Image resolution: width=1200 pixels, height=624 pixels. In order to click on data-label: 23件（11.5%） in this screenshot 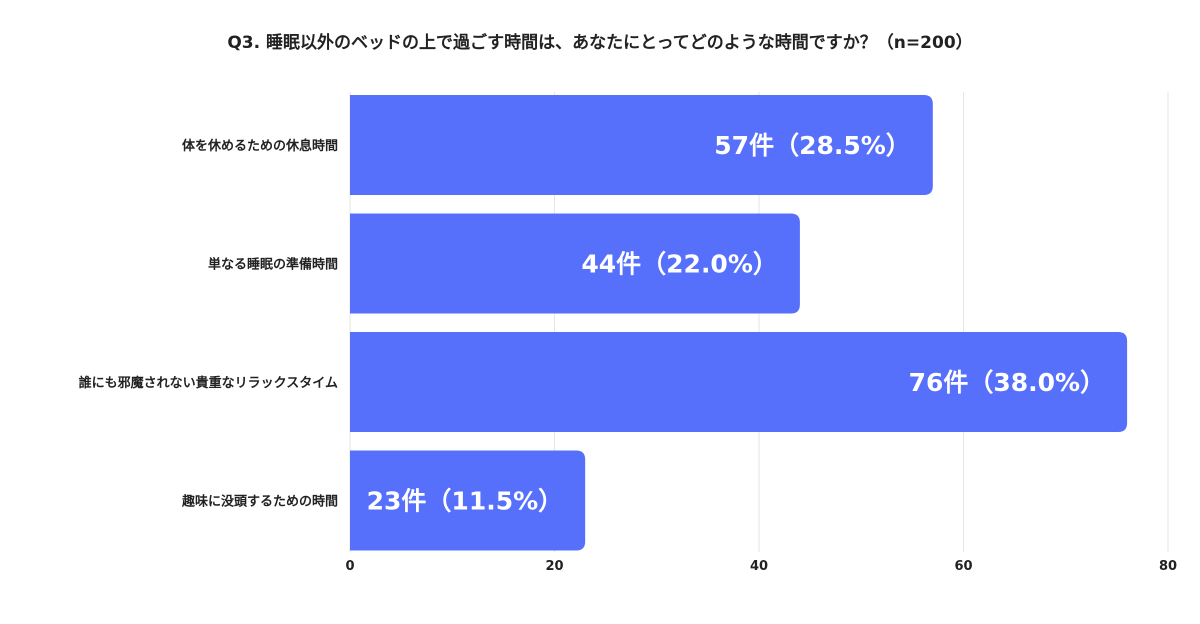, I will do `click(465, 501)`.